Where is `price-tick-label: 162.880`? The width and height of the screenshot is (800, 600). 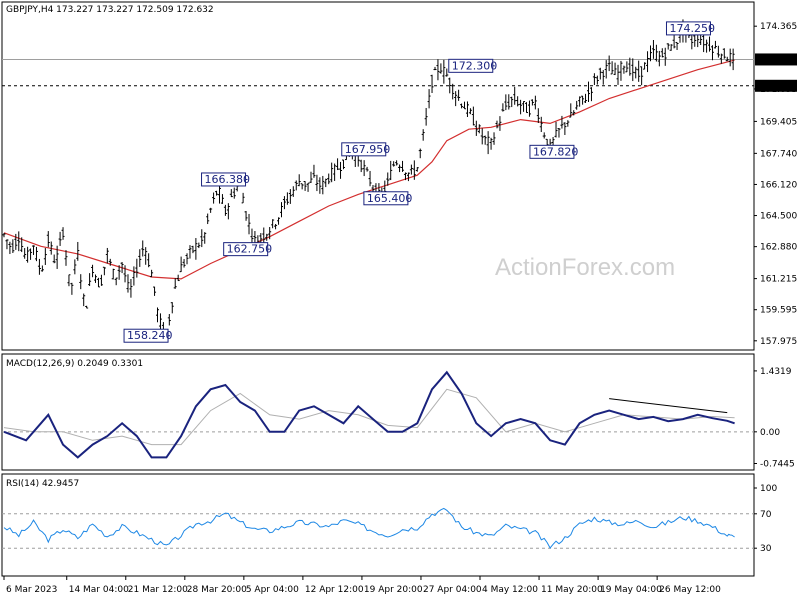 price-tick-label: 162.880 is located at coordinates (778, 248).